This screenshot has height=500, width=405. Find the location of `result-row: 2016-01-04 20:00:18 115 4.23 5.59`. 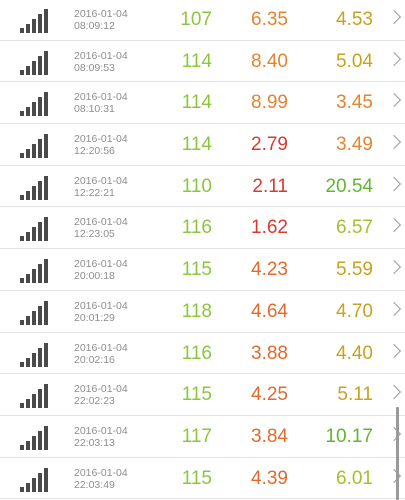

result-row: 2016-01-04 20:00:18 115 4.23 5.59 is located at coordinates (202, 270).